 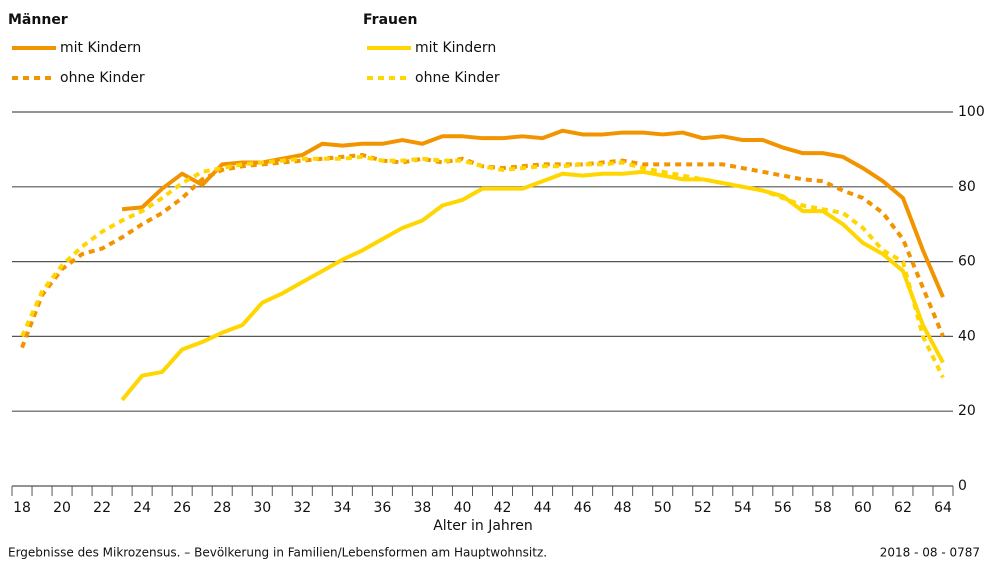 What do you see at coordinates (703, 508) in the screenshot?
I see `x-tick-label: 52` at bounding box center [703, 508].